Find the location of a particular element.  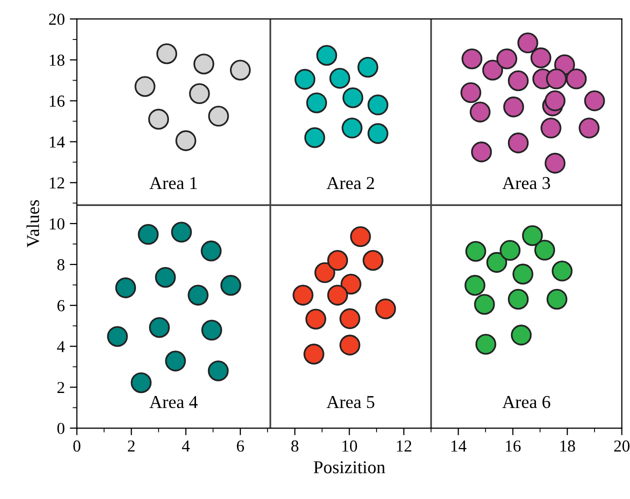

annotation: Area 2 is located at coordinates (350, 183).